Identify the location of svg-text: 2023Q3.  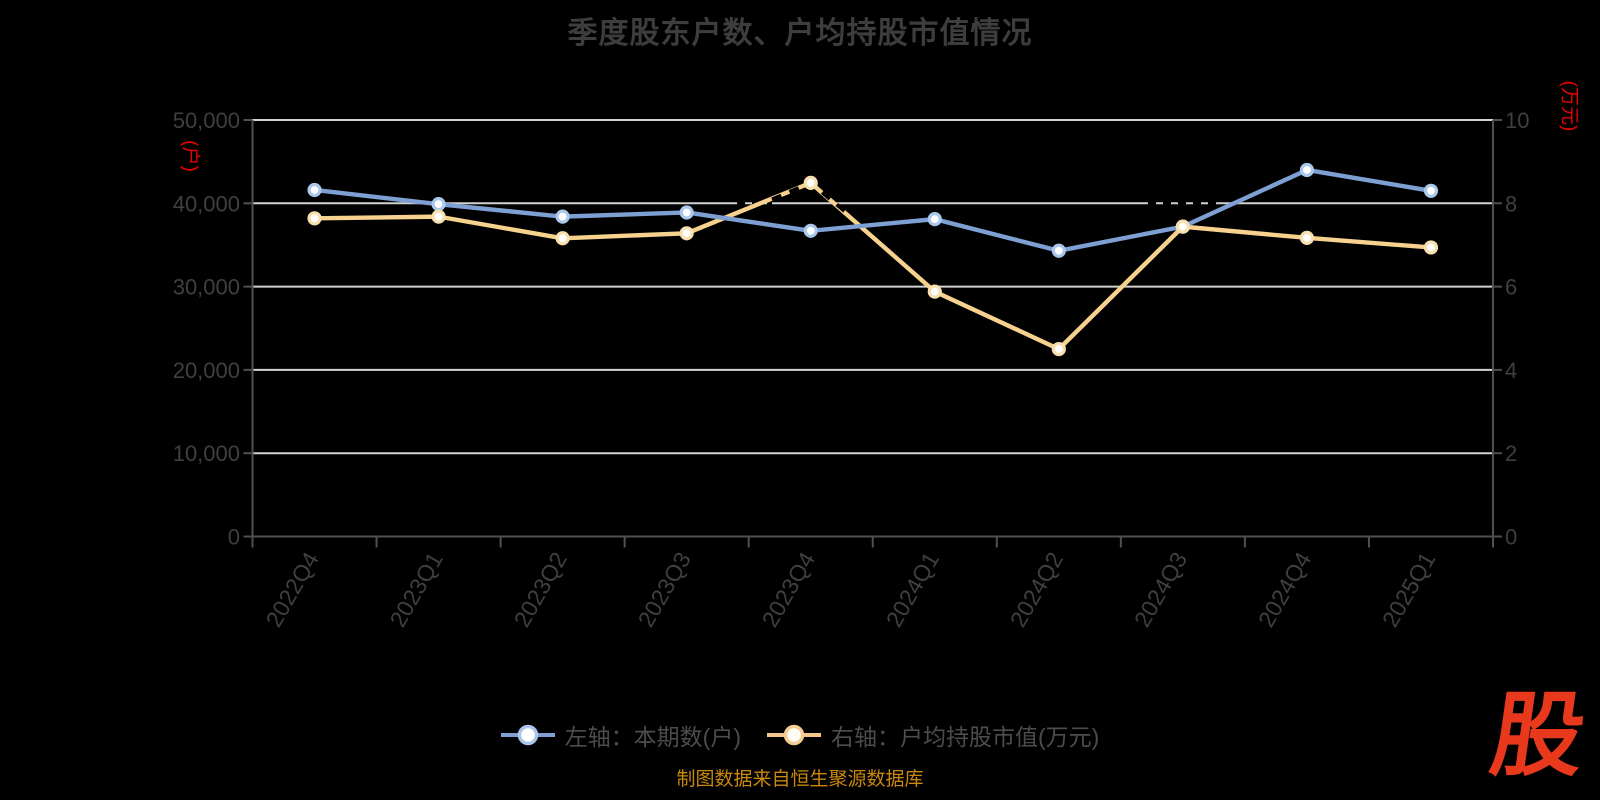
(664, 590).